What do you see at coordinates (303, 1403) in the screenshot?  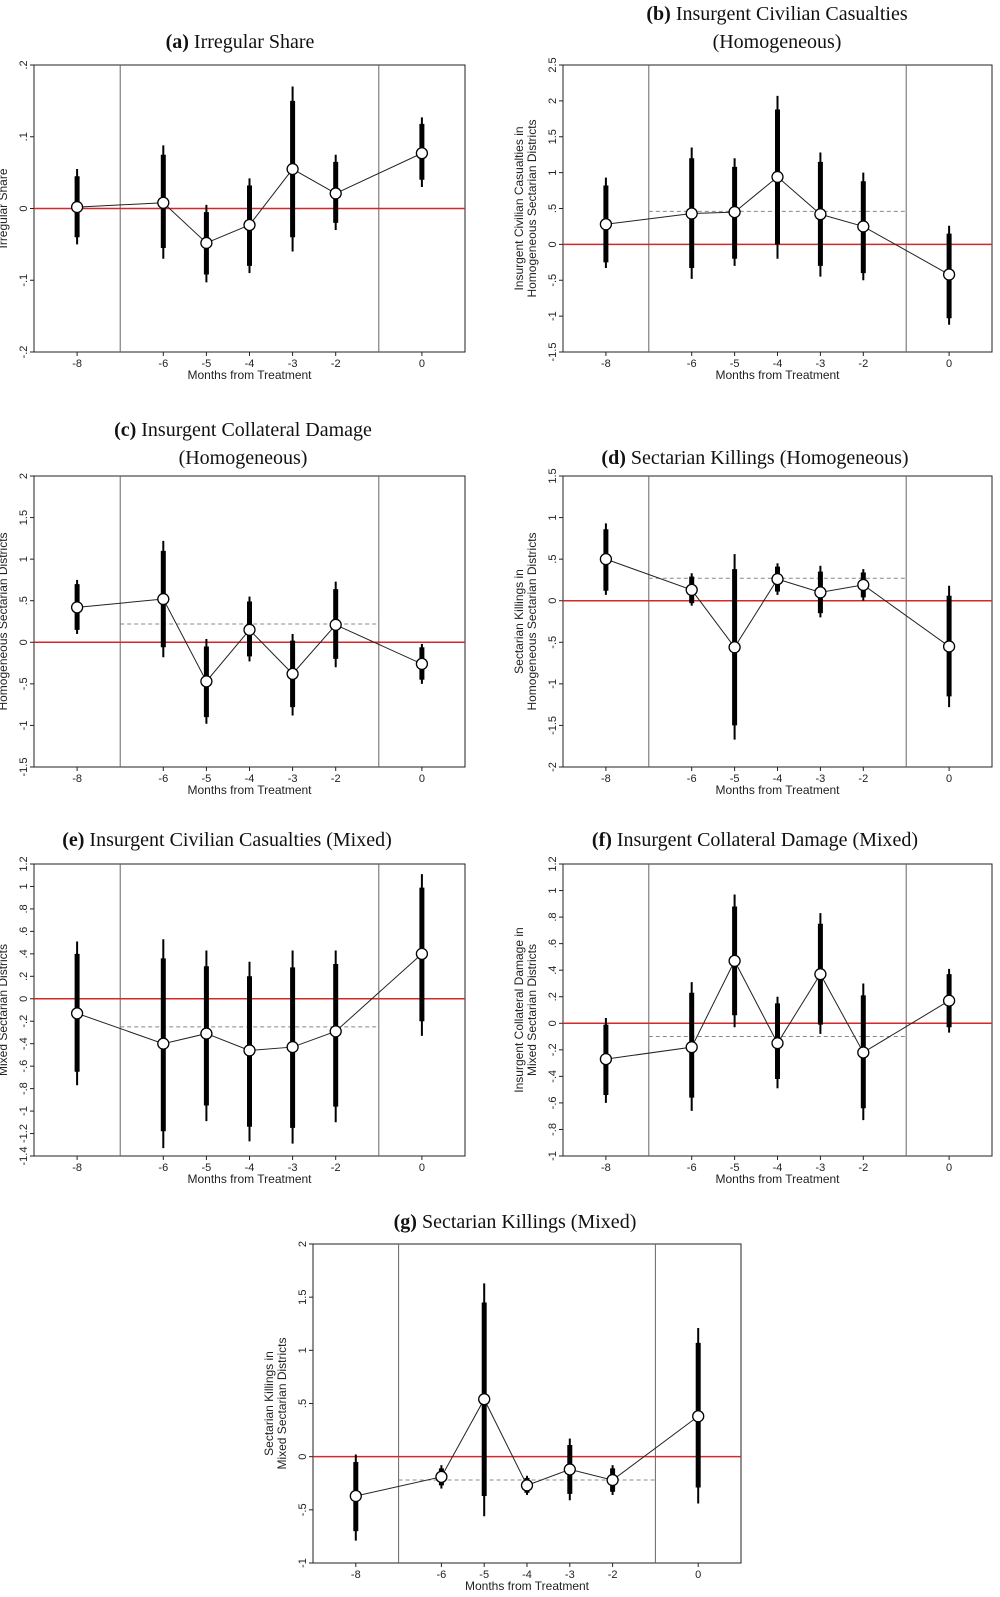 I see `y-tick-label: .5` at bounding box center [303, 1403].